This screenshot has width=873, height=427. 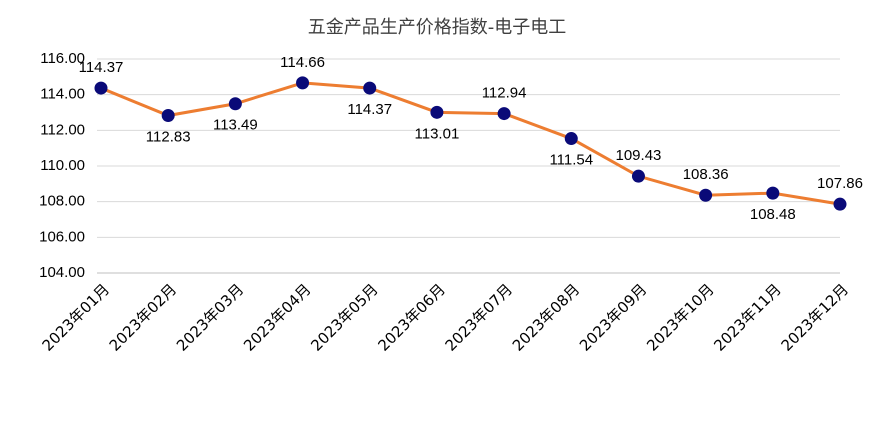 What do you see at coordinates (277, 317) in the screenshot?
I see `x-tick-label: 2023年04月` at bounding box center [277, 317].